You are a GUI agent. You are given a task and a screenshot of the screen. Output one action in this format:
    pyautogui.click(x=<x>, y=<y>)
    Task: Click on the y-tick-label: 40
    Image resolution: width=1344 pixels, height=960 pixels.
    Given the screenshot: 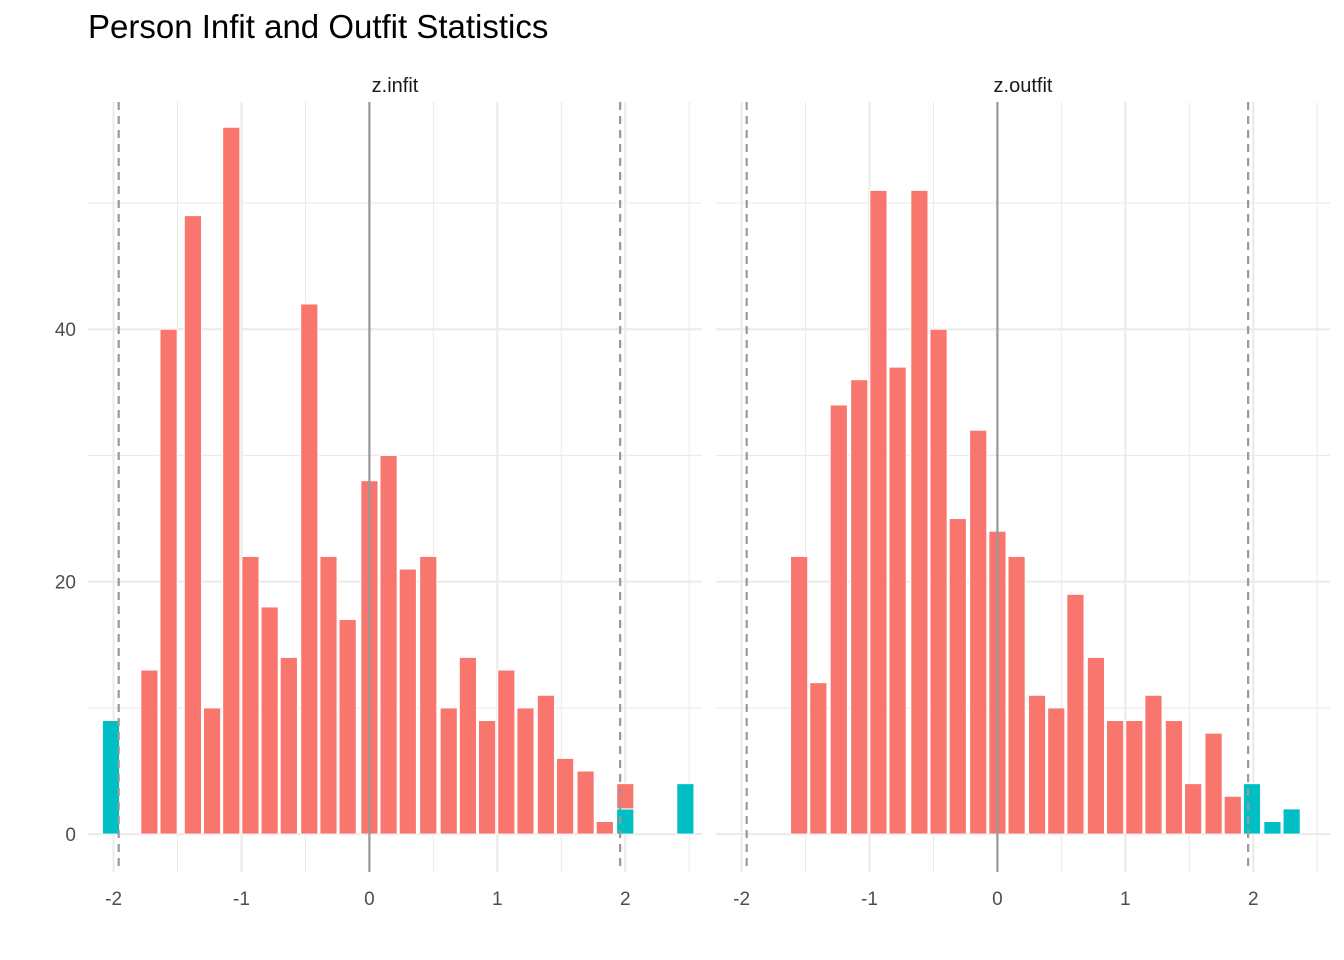 What is the action you would take?
    pyautogui.click(x=65, y=330)
    